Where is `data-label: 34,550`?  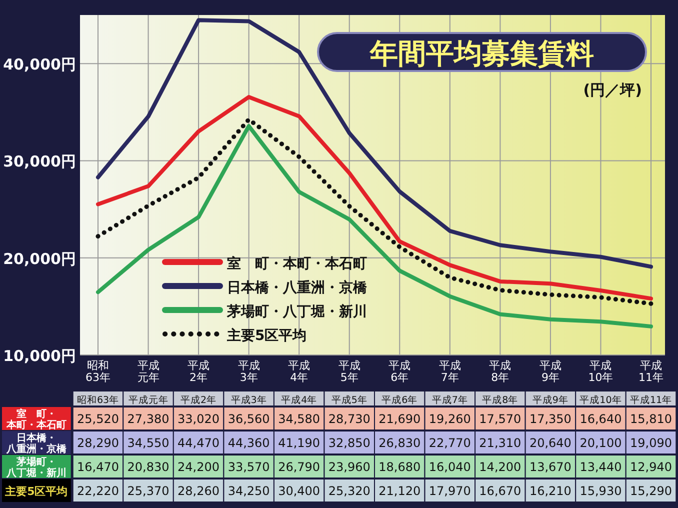 data-label: 34,550 is located at coordinates (148, 443).